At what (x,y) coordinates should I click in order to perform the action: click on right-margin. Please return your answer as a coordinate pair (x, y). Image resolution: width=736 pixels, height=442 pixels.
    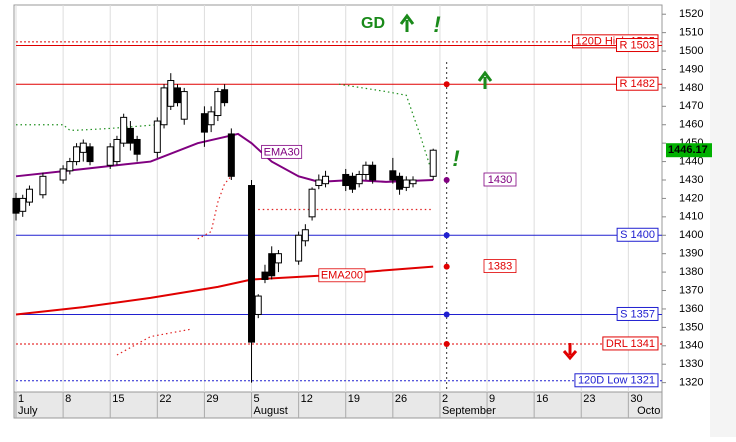
    Looking at the image, I should click on (723, 218).